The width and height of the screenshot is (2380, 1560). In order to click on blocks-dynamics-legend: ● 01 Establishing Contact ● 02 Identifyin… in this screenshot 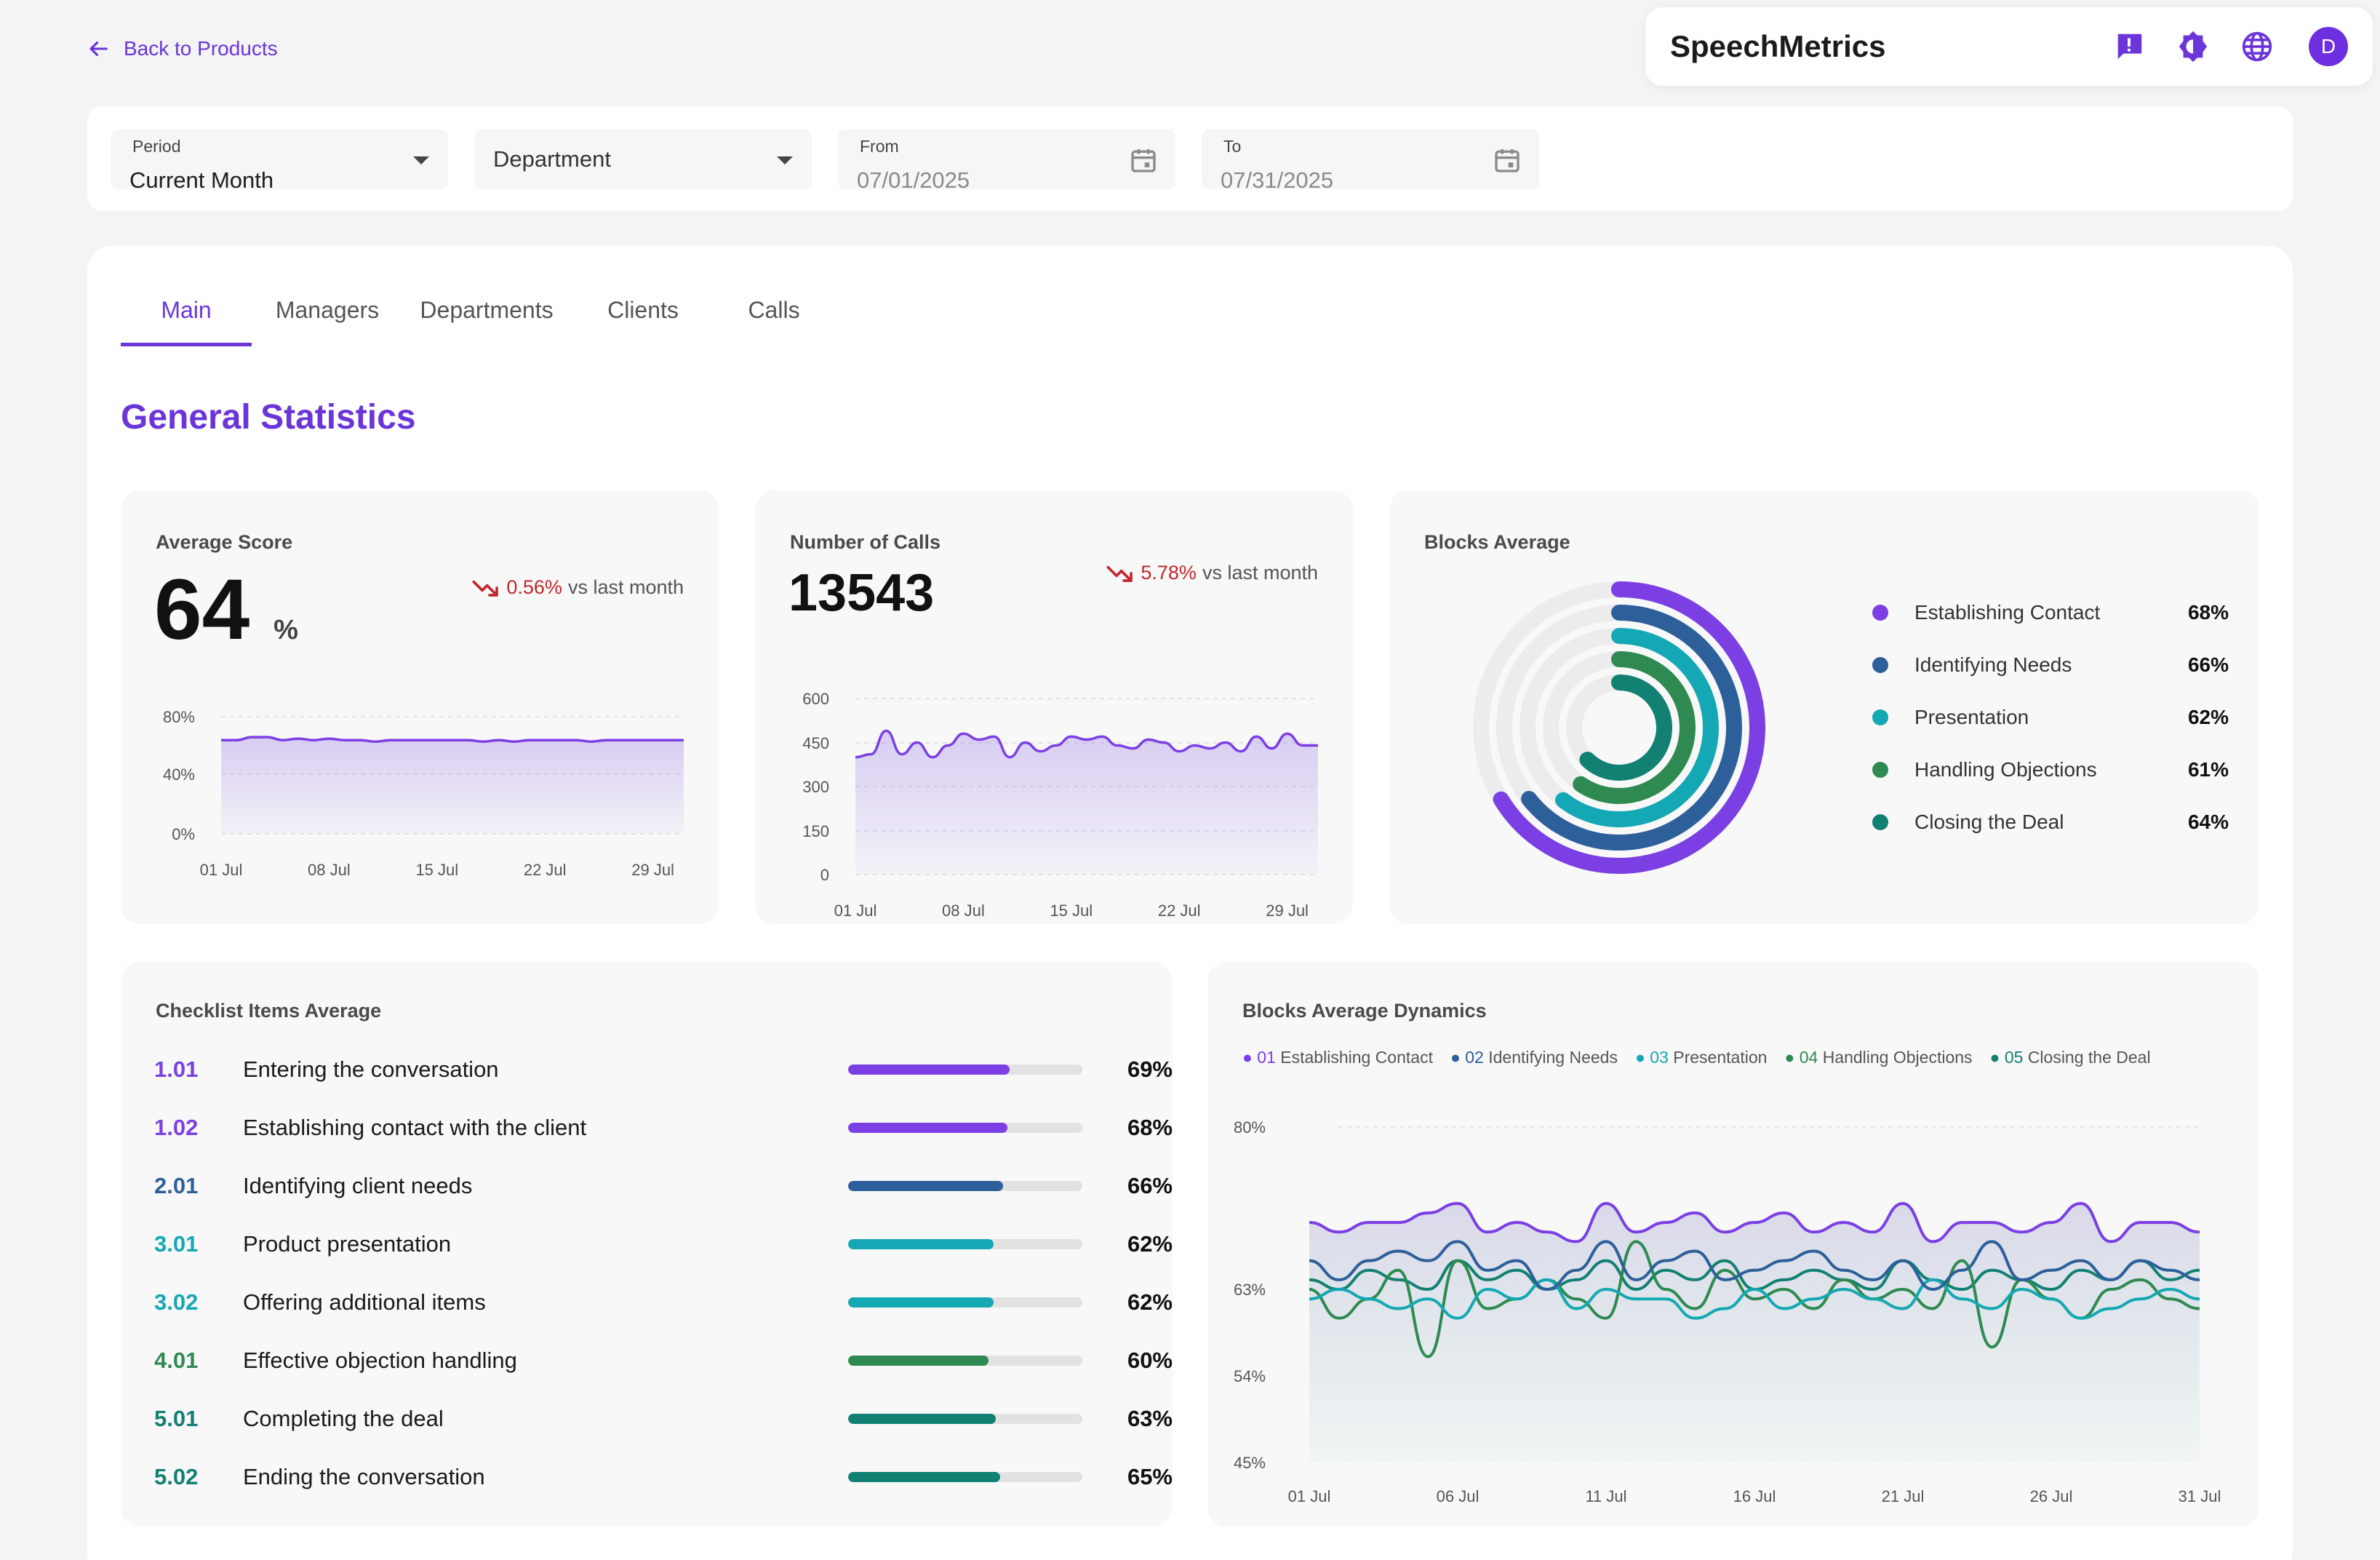, I will do `click(1696, 1058)`.